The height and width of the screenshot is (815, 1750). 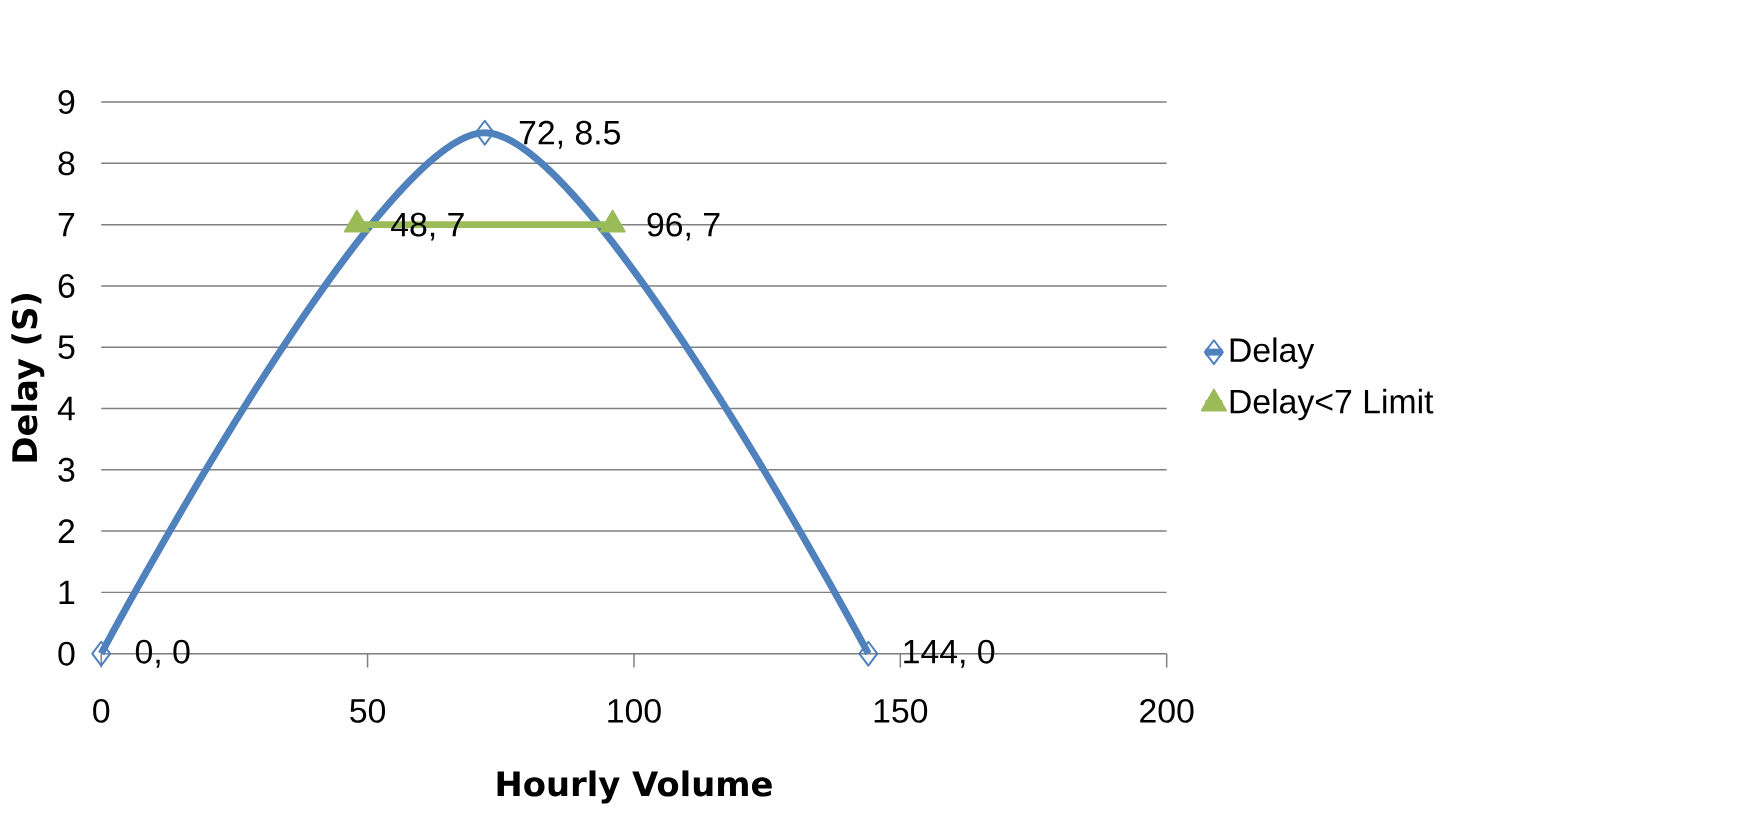 What do you see at coordinates (66, 409) in the screenshot?
I see `y-tick-label: 4` at bounding box center [66, 409].